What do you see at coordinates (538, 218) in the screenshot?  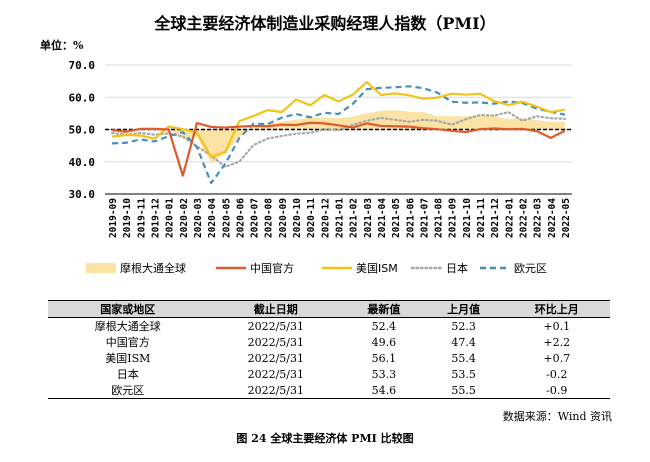 I see `x-tick-label: 2022-03` at bounding box center [538, 218].